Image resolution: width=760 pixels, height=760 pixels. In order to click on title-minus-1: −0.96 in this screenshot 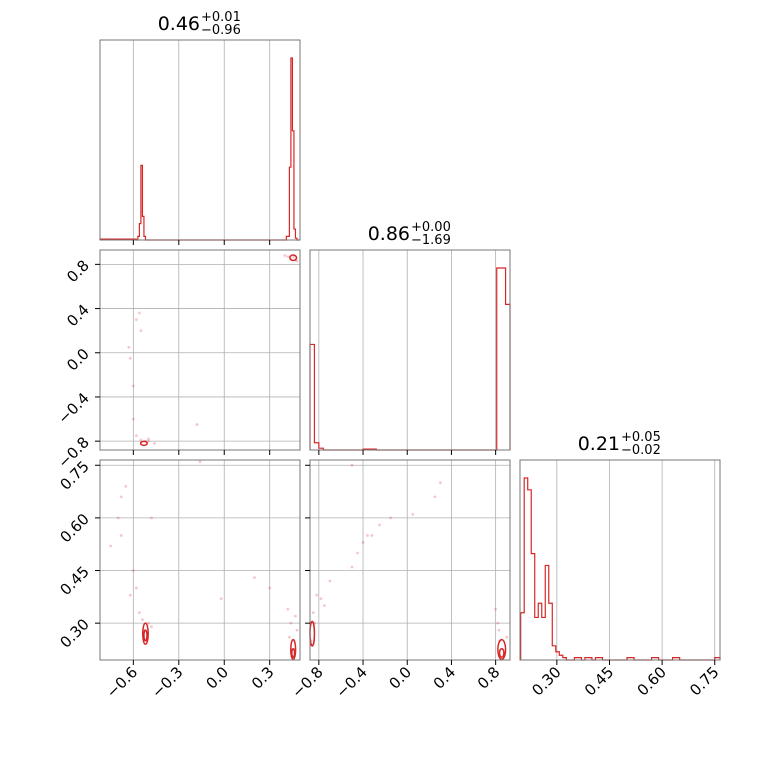, I will do `click(221, 30)`.